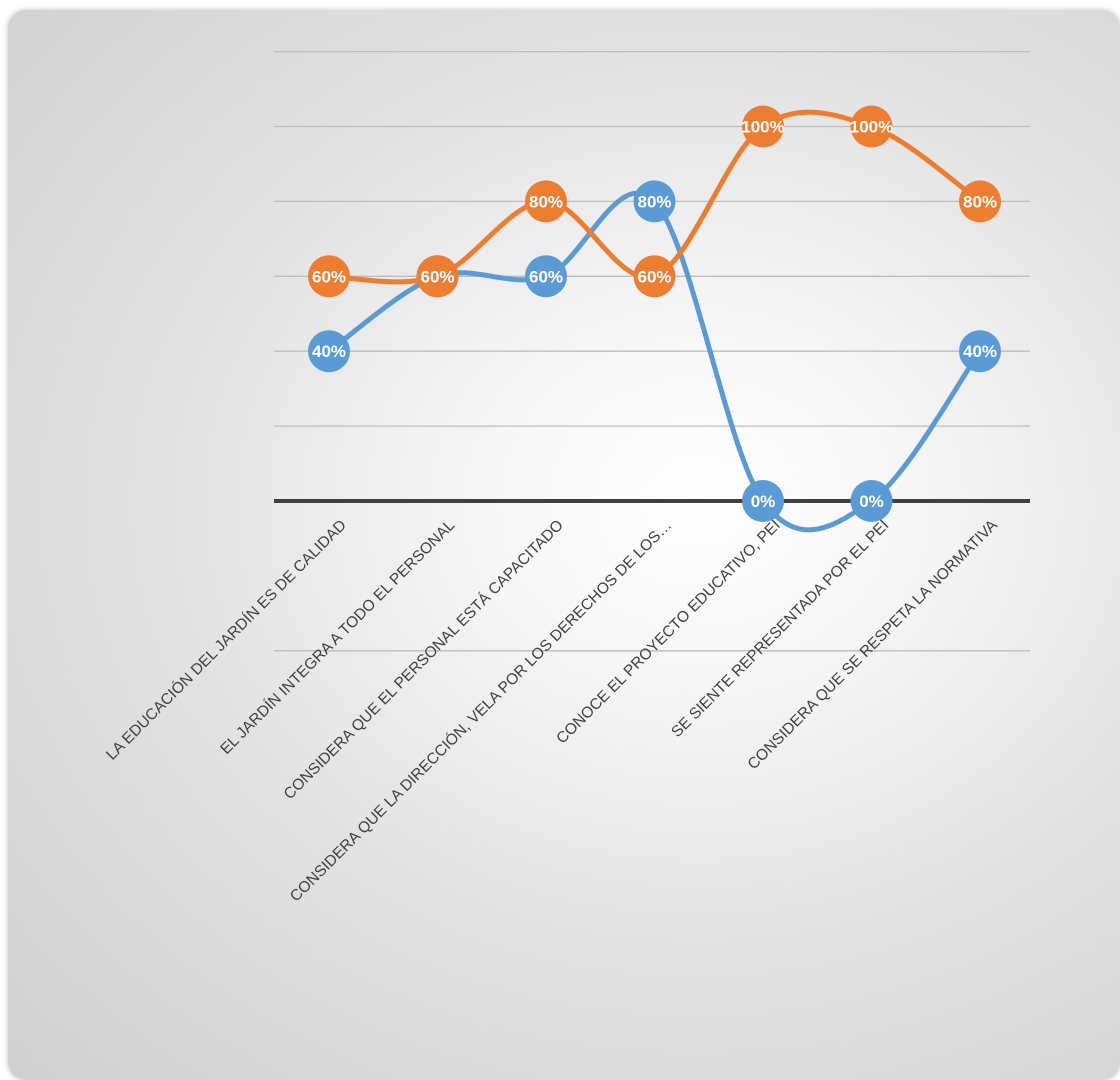 Image resolution: width=1120 pixels, height=1080 pixels. I want to click on category-label: EL JARDÍN INTEGRA A TODO EL PERSONAL, so click(337, 637).